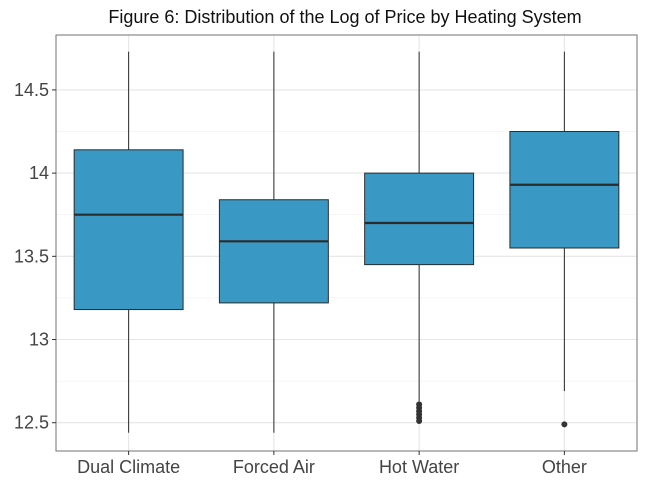 The width and height of the screenshot is (647, 487). What do you see at coordinates (31, 90) in the screenshot?
I see `y-tick-label: 14.5` at bounding box center [31, 90].